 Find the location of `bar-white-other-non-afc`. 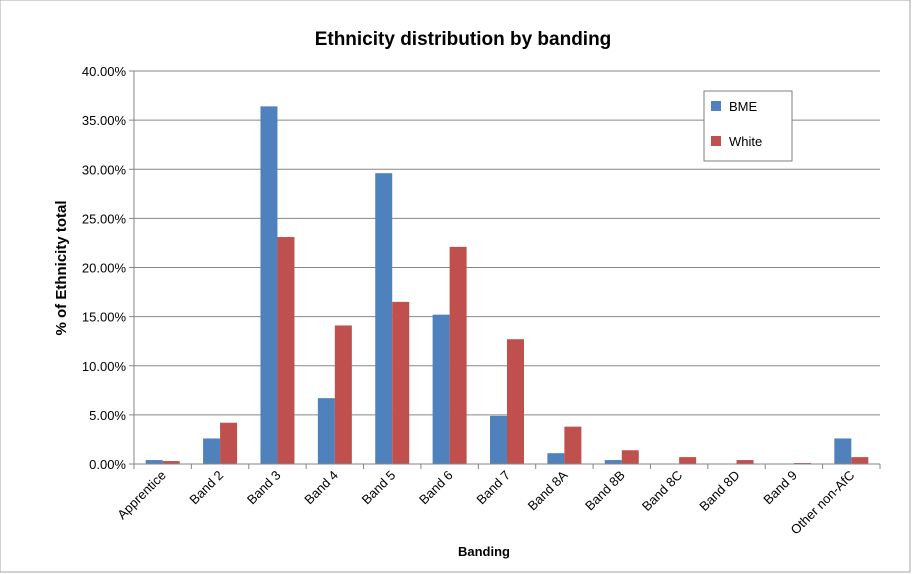

bar-white-other-non-afc is located at coordinates (860, 460).